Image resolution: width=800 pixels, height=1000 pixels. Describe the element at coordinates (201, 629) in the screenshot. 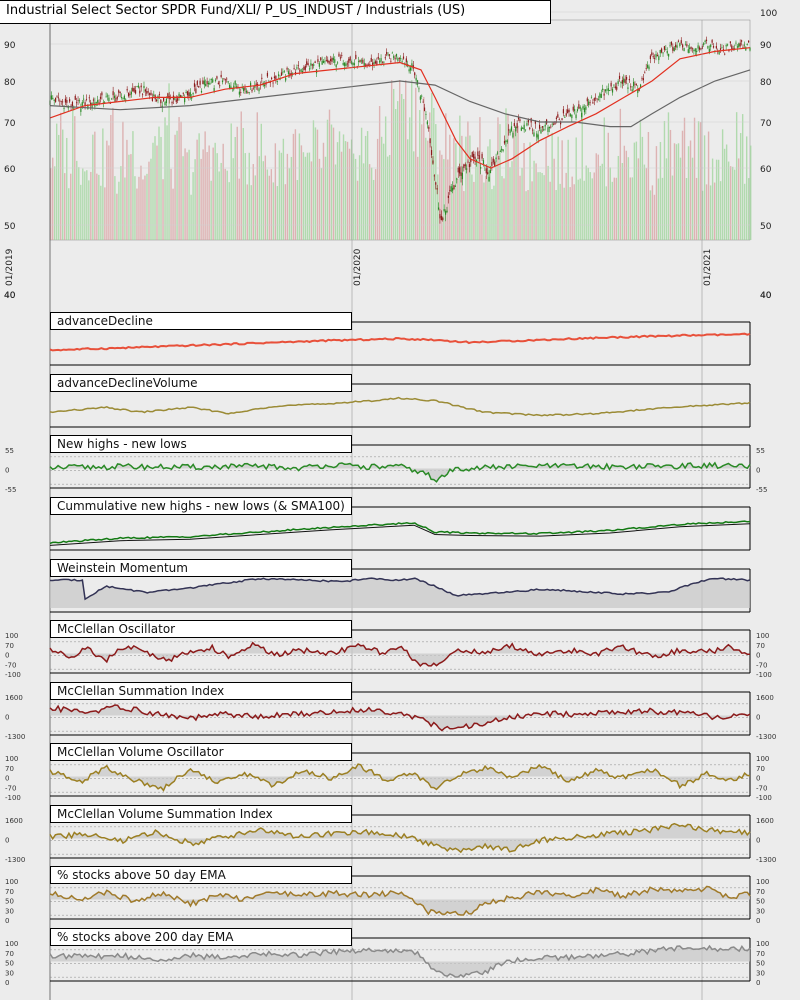

I see `panel-title: McClellan Oscillator` at that location.